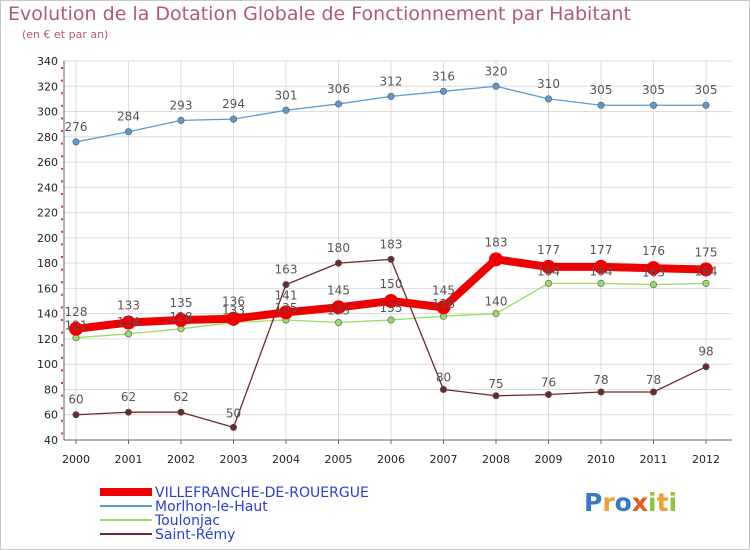 This screenshot has height=550, width=750. I want to click on y-tick-label: 40, so click(51, 440).